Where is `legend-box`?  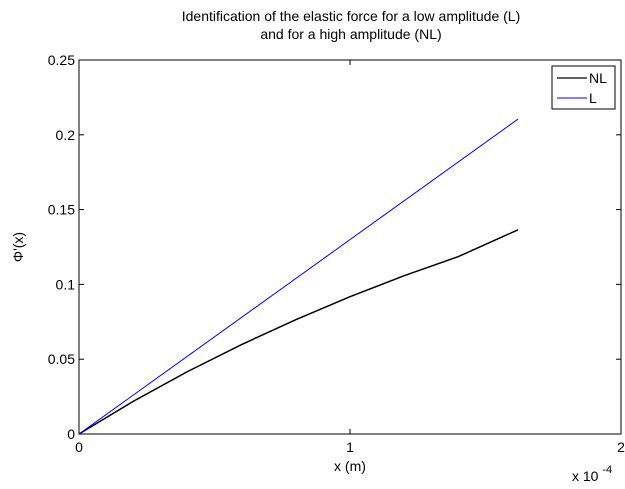 legend-box is located at coordinates (583, 87).